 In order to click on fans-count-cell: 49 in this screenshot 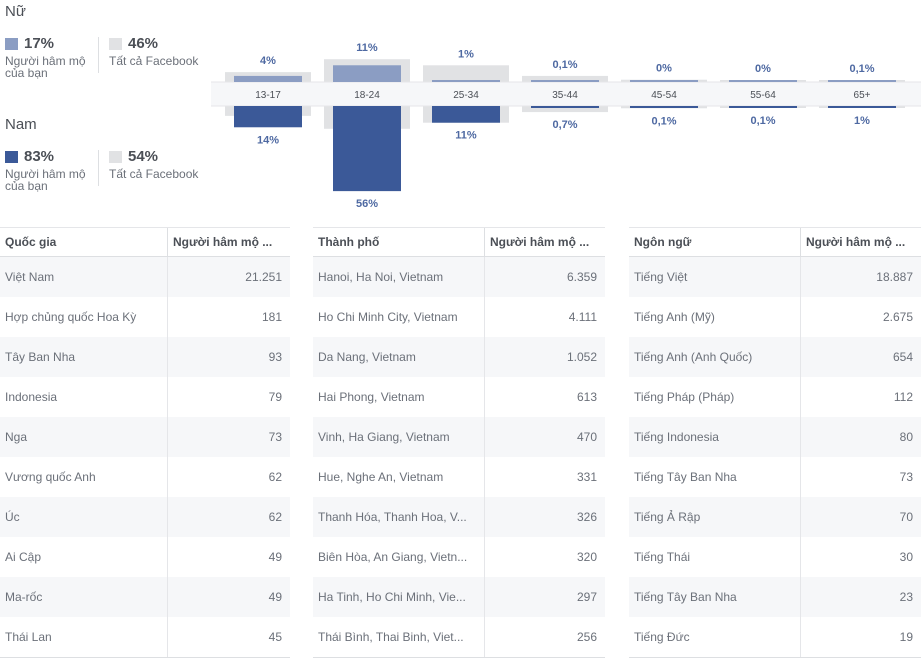, I will do `click(228, 557)`.